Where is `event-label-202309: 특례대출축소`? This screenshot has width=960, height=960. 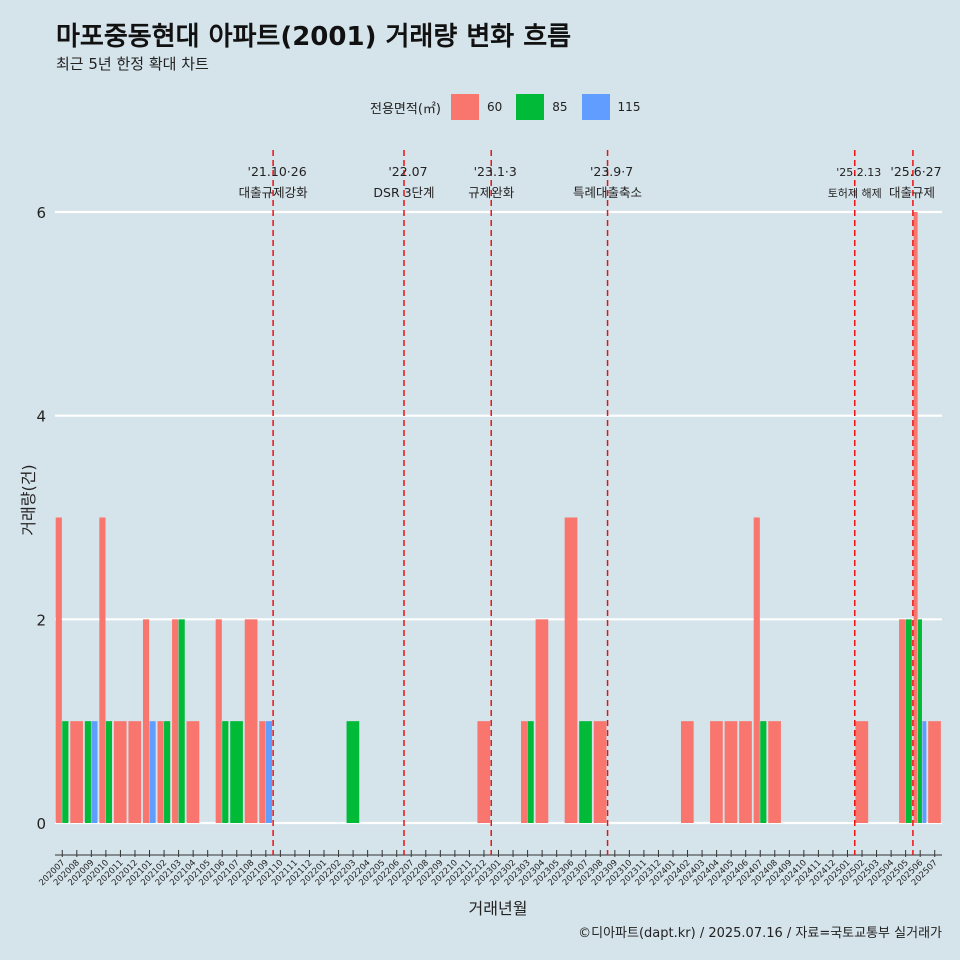 event-label-202309: 특례대출축소 is located at coordinates (607, 192).